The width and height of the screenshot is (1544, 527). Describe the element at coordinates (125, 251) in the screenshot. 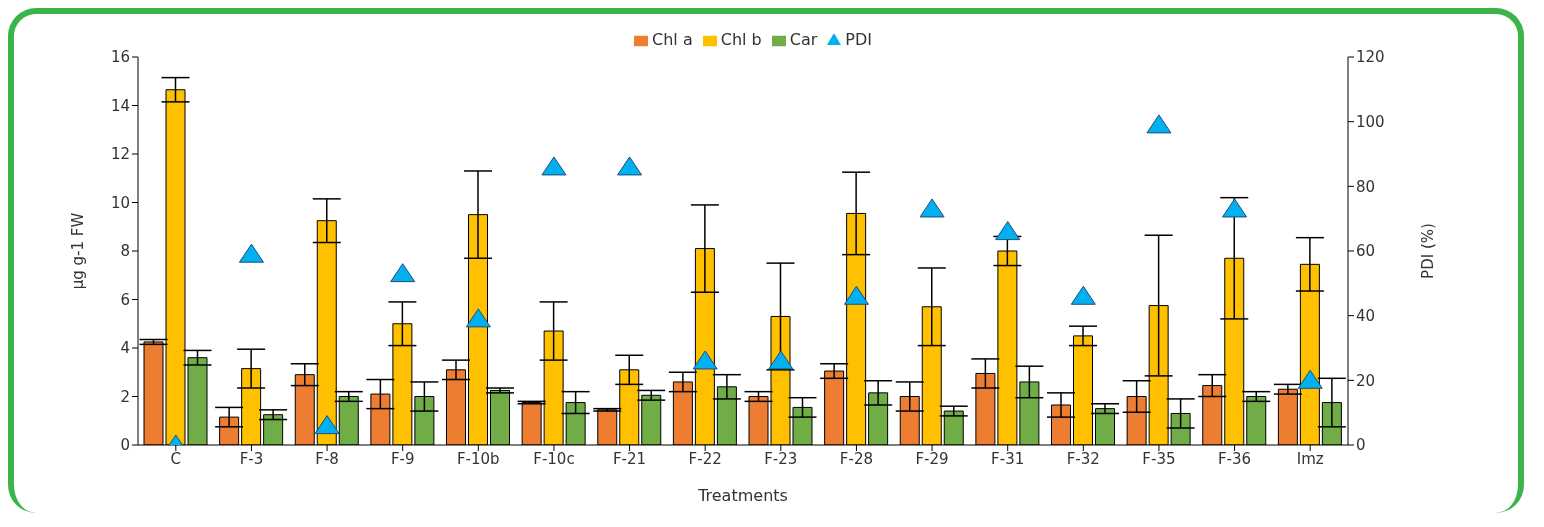

I see `y-tick-label: 8` at that location.